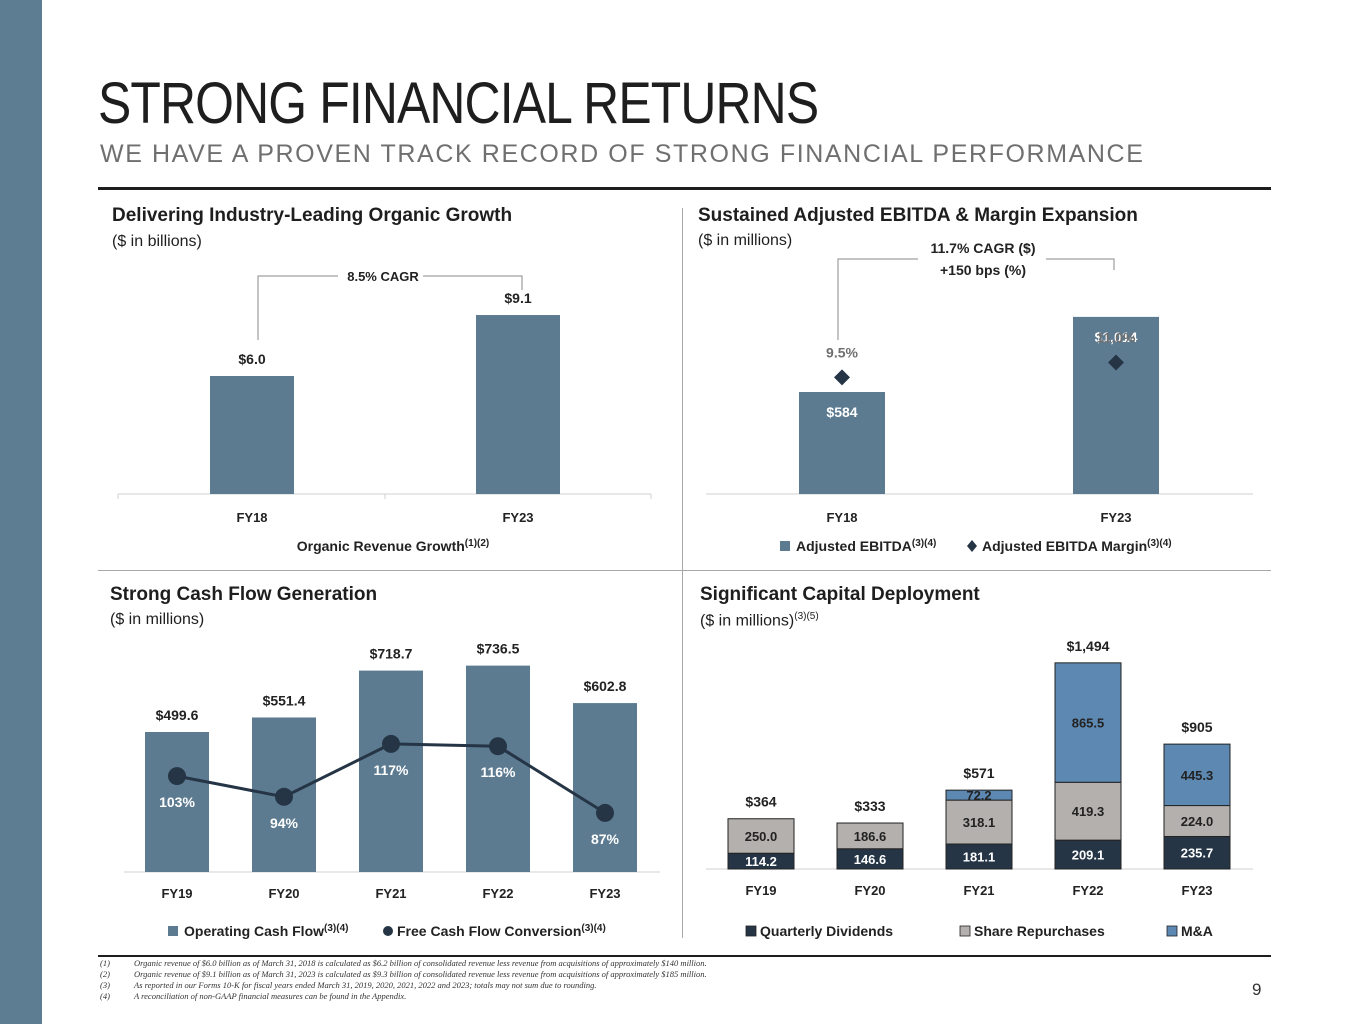 The width and height of the screenshot is (1365, 1024). I want to click on organic-value-fy23: $9.1, so click(517, 298).